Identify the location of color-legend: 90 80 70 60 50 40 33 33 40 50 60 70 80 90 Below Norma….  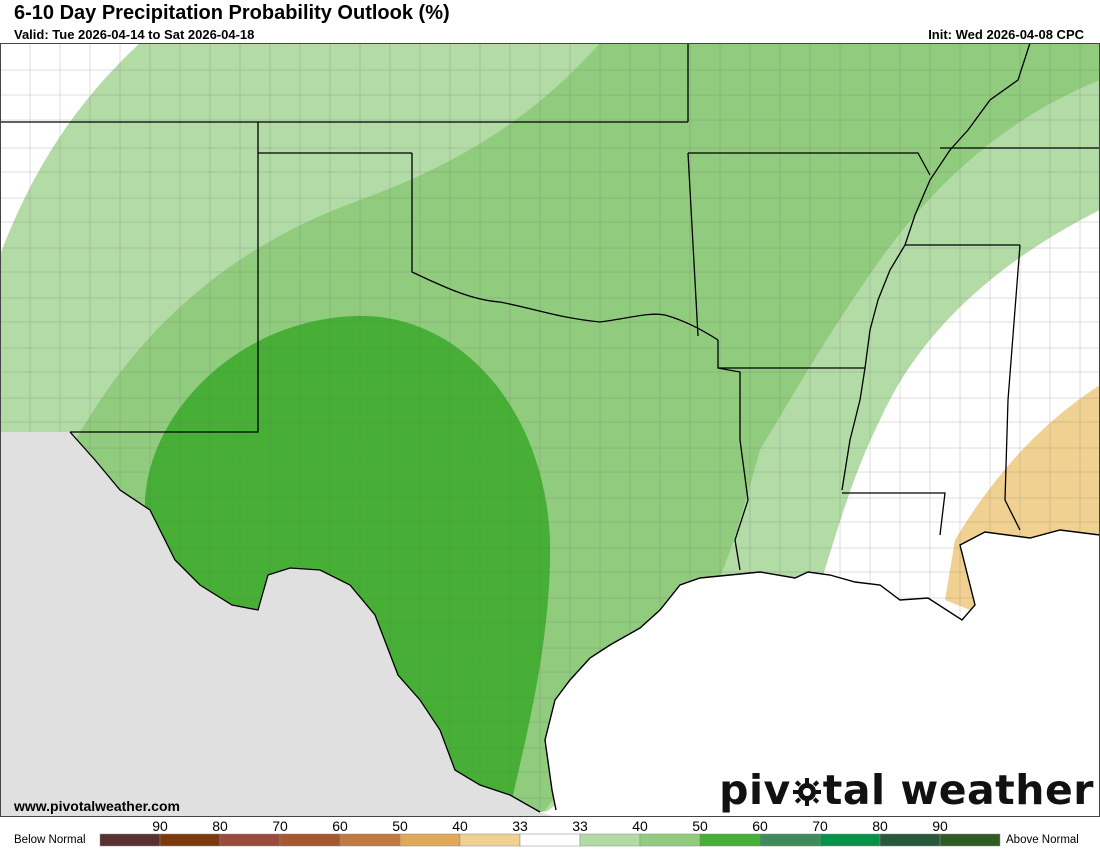
(550, 834).